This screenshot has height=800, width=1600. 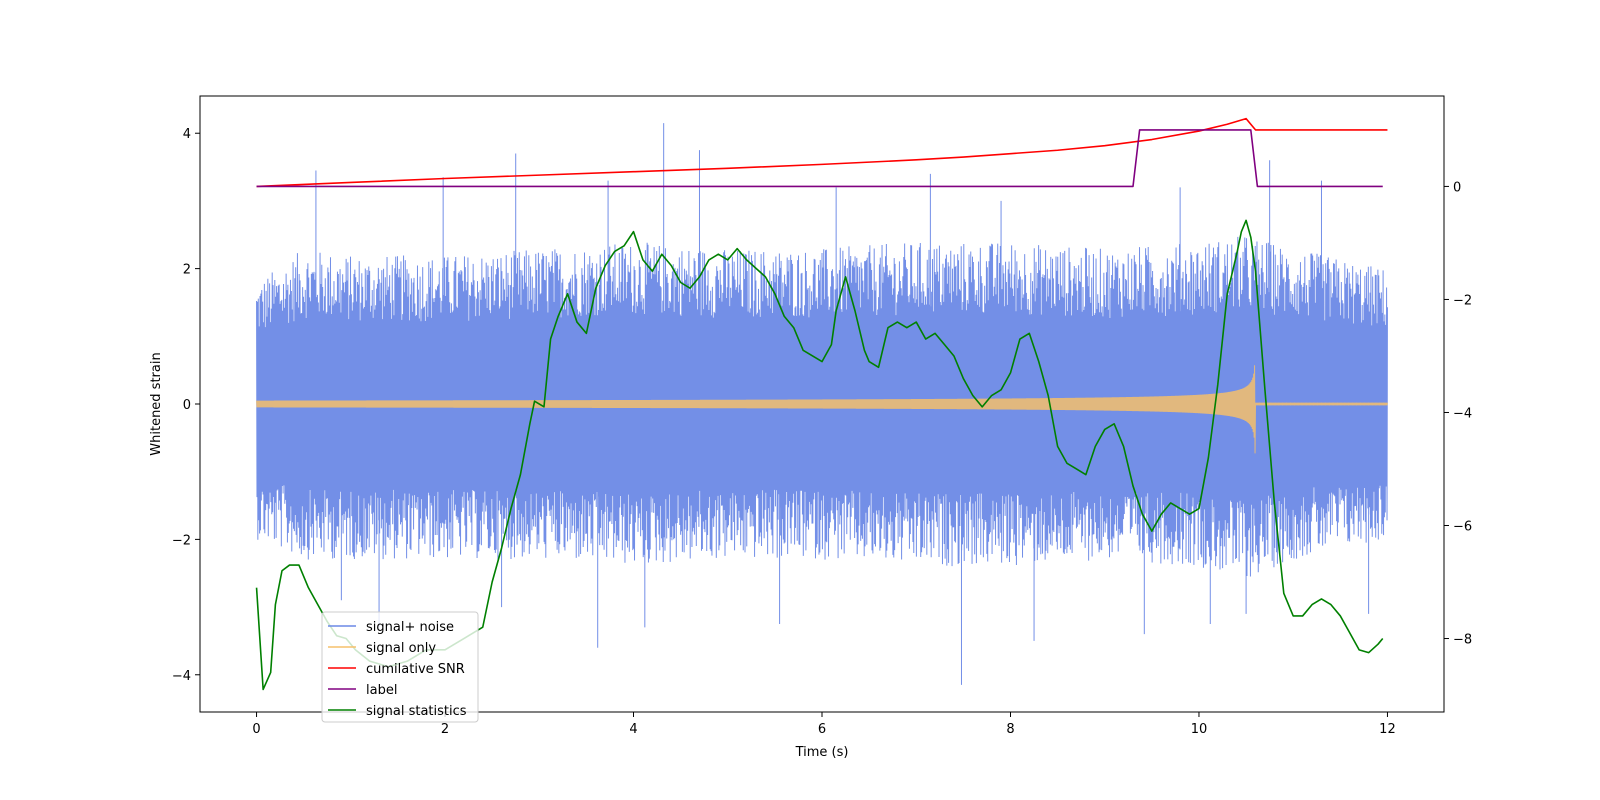 What do you see at coordinates (401, 648) in the screenshot?
I see `legend-label: signal only` at bounding box center [401, 648].